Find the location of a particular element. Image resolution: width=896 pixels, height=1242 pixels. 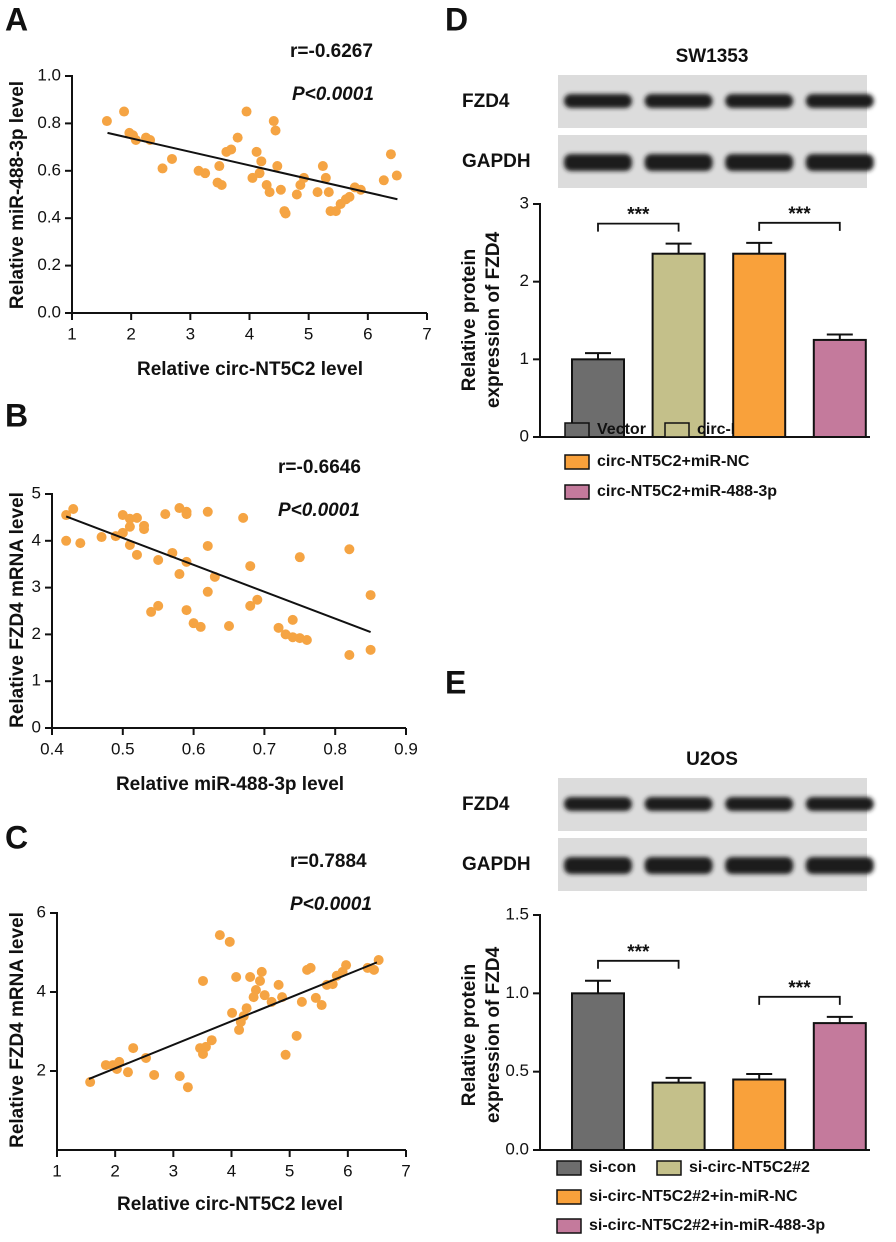

x-axis-label: Relative miR-488-3p level is located at coordinates (230, 784).